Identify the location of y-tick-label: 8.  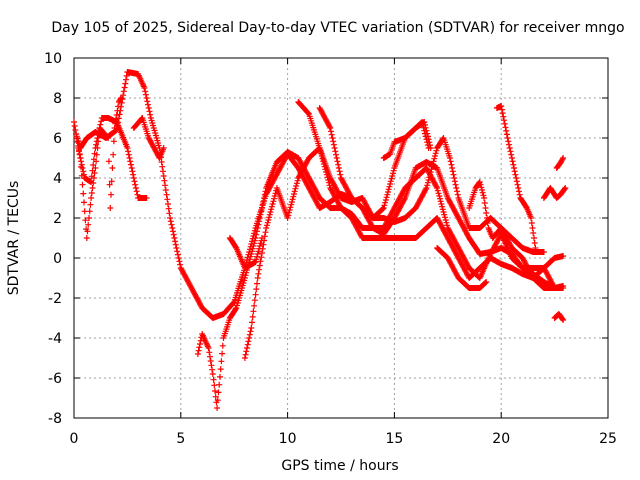
(57, 99).